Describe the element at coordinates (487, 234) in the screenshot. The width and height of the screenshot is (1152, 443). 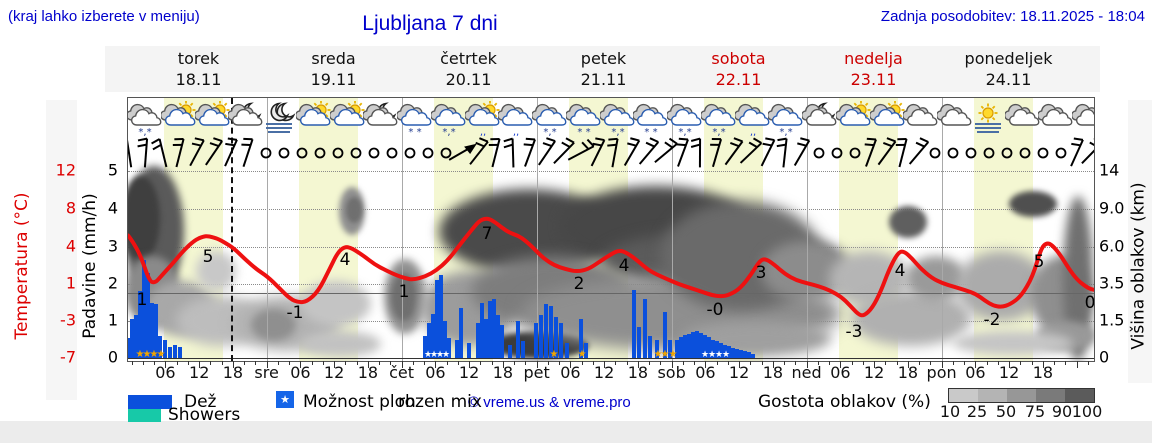
I see `temperature-value-label: 7` at that location.